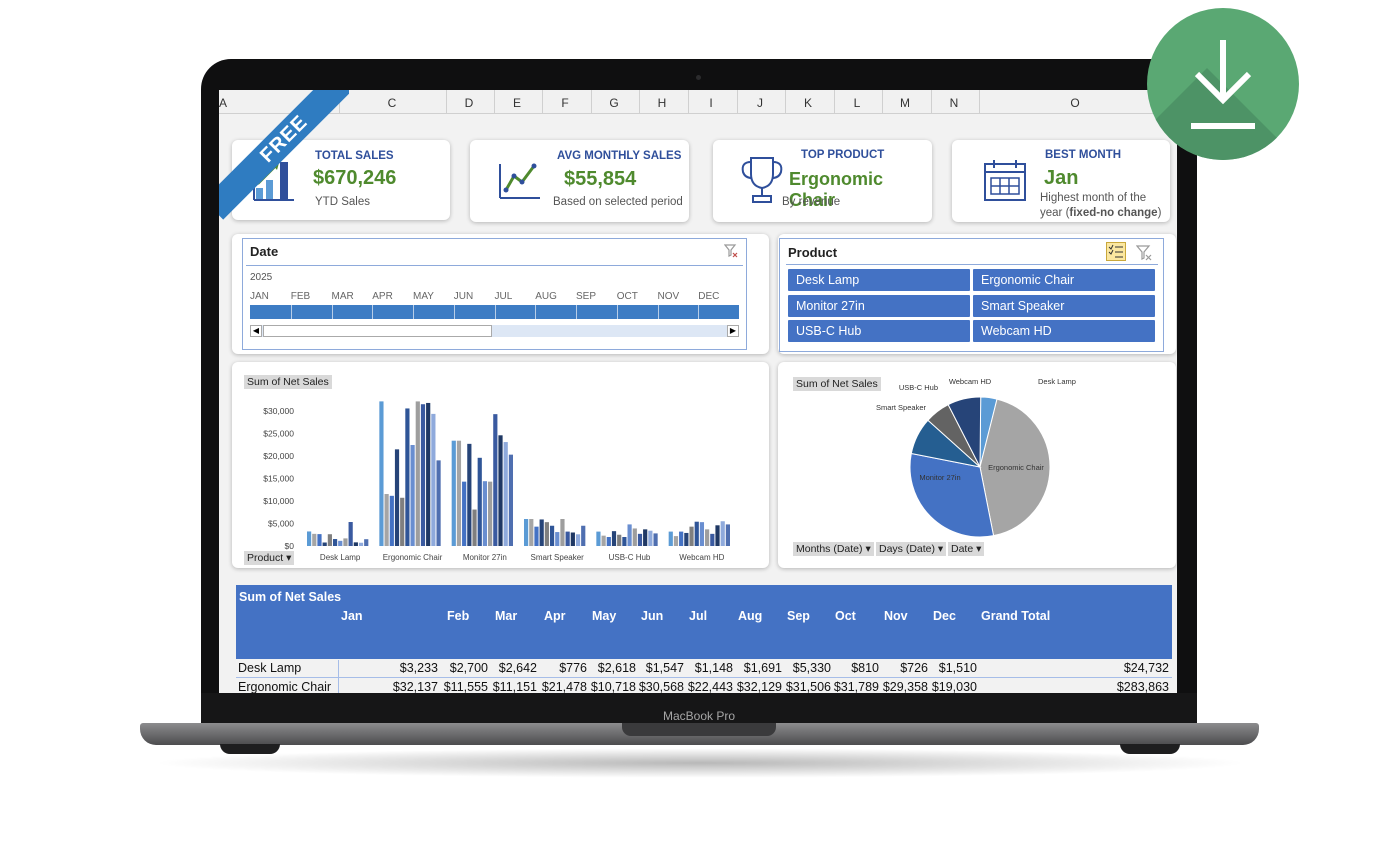  Describe the element at coordinates (879, 306) in the screenshot. I see `slicer-item-monitor-27in: Monitor 27in` at that location.